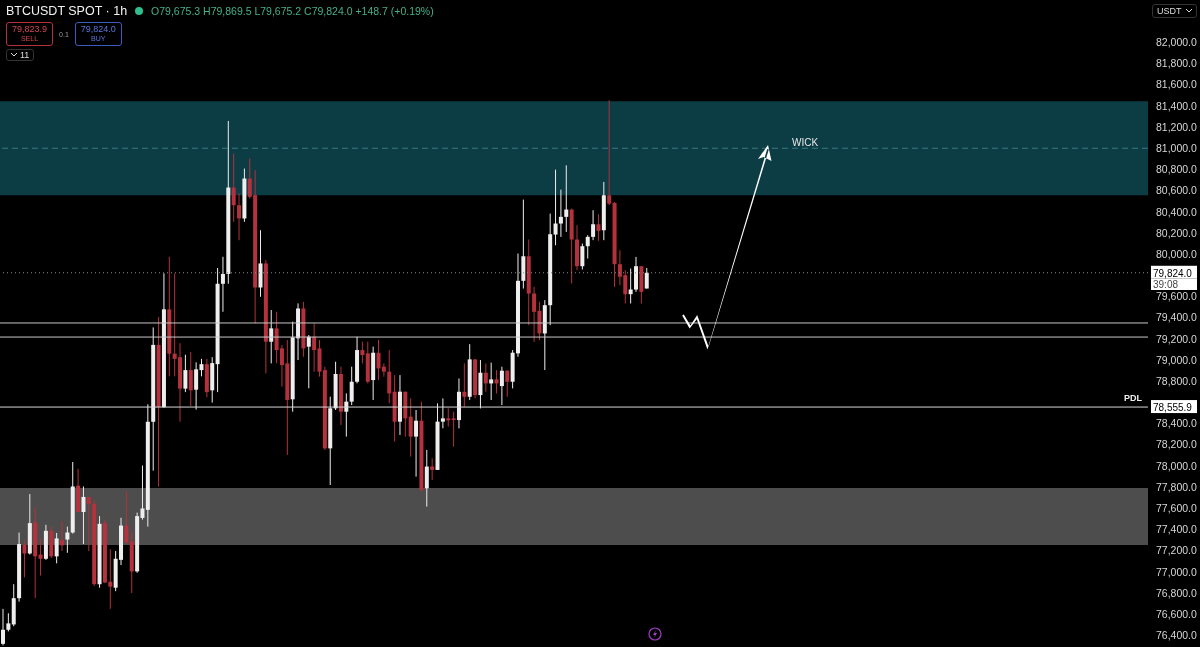  Describe the element at coordinates (67, 11) in the screenshot. I see `chart-title: BTCUSDT SPOT · 1h` at that location.